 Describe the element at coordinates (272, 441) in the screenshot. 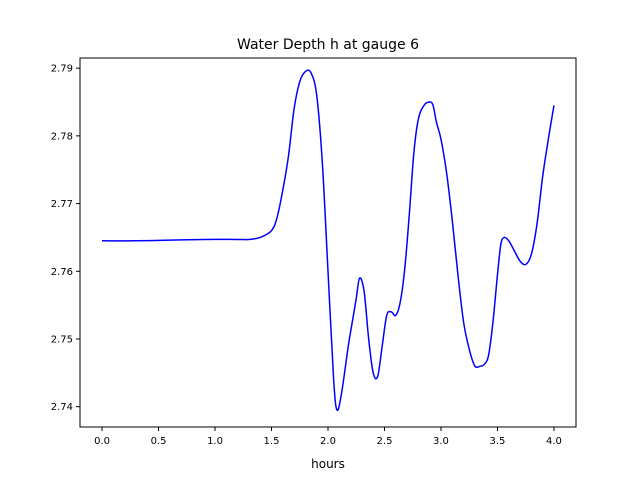

I see `x-tick-label: 1.5` at that location.